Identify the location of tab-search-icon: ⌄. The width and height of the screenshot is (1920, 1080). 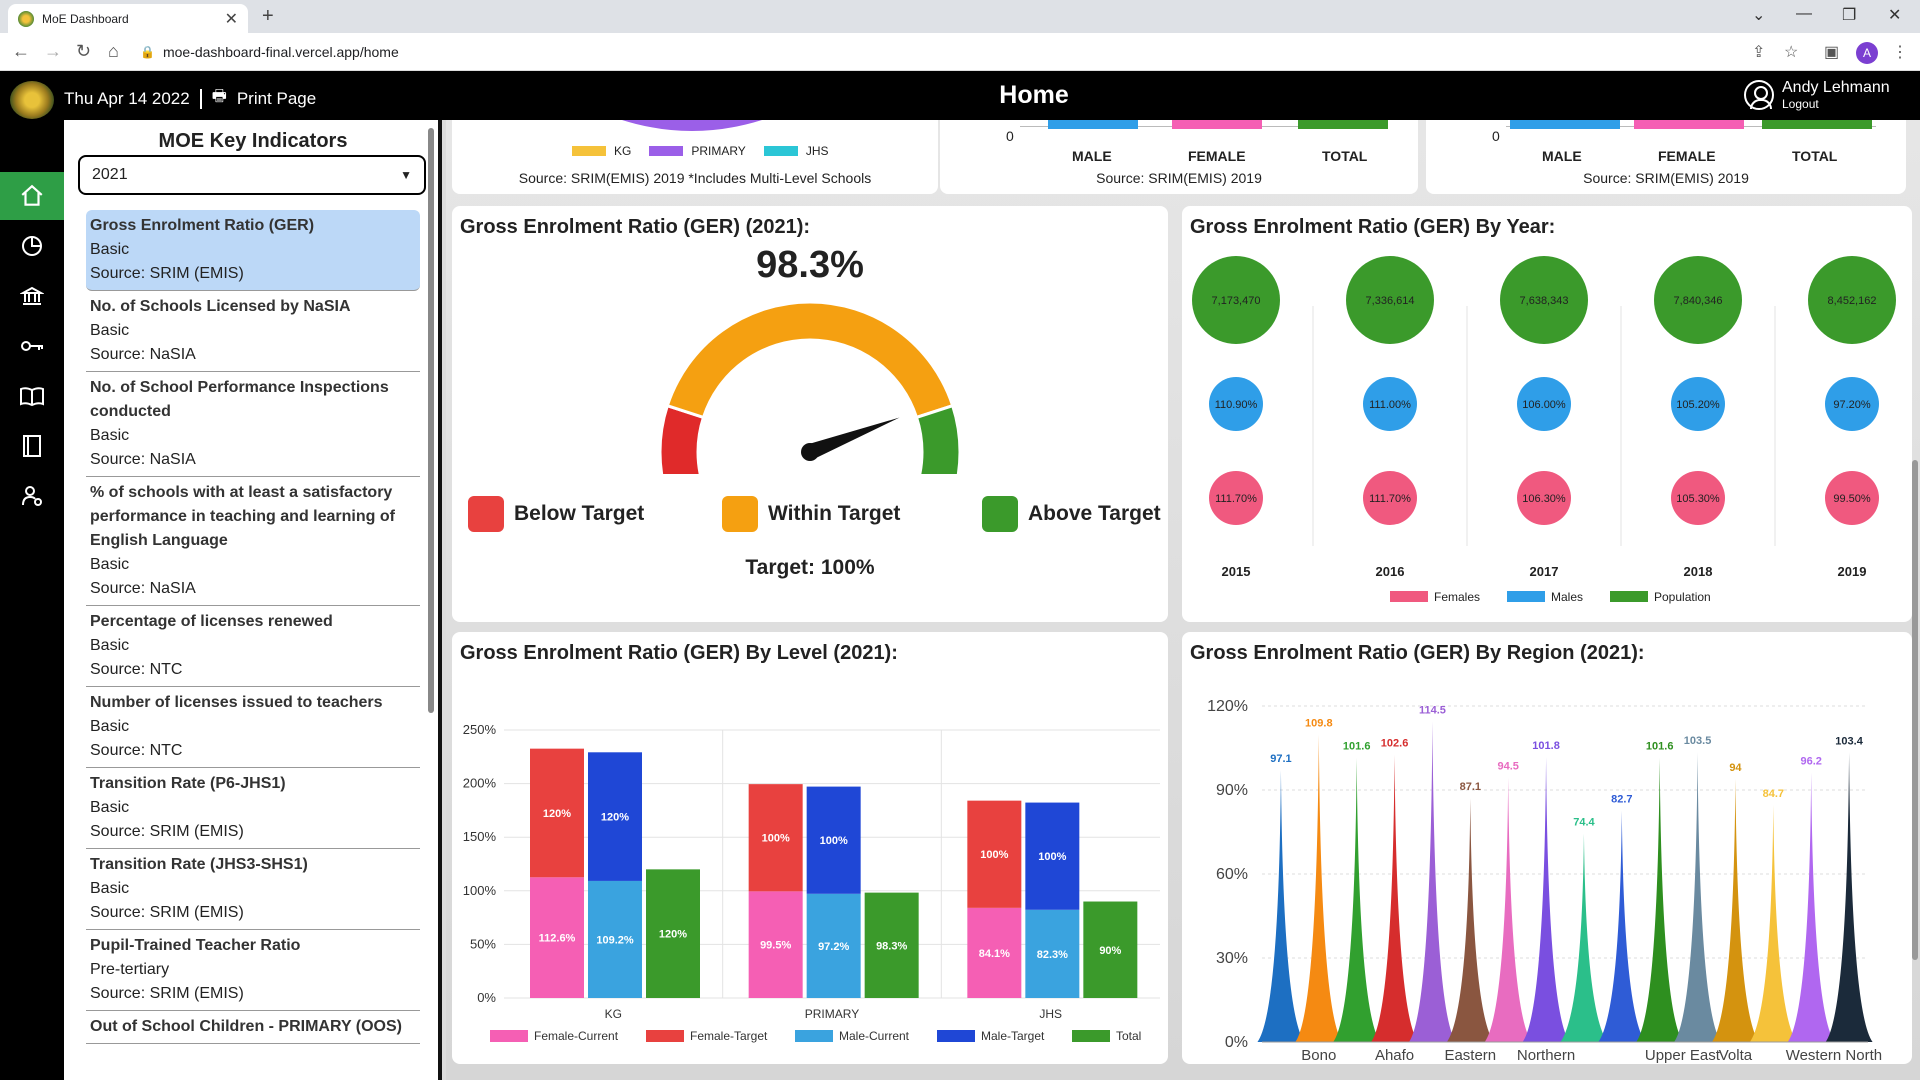
(1759, 15).